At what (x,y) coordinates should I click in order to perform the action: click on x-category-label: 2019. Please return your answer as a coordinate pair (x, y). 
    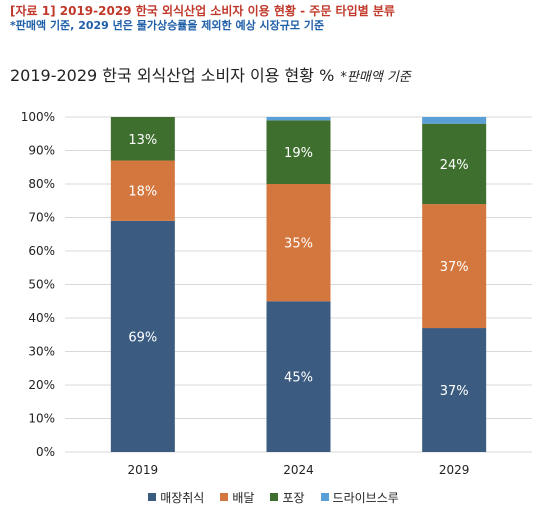
    Looking at the image, I should click on (143, 470).